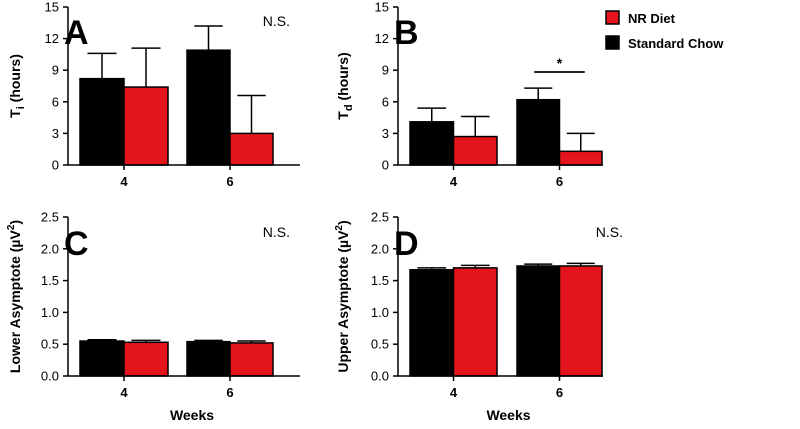 This screenshot has height=429, width=800. I want to click on legend-swatch-standard-chow, so click(612, 42).